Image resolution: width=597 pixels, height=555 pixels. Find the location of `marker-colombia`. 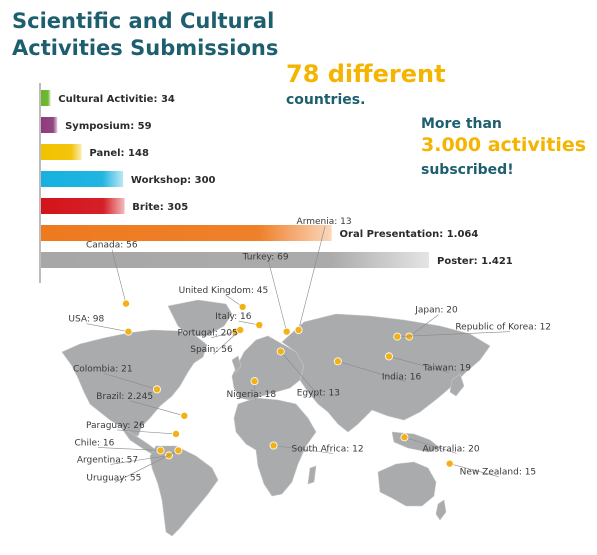

marker-colombia is located at coordinates (156, 389).